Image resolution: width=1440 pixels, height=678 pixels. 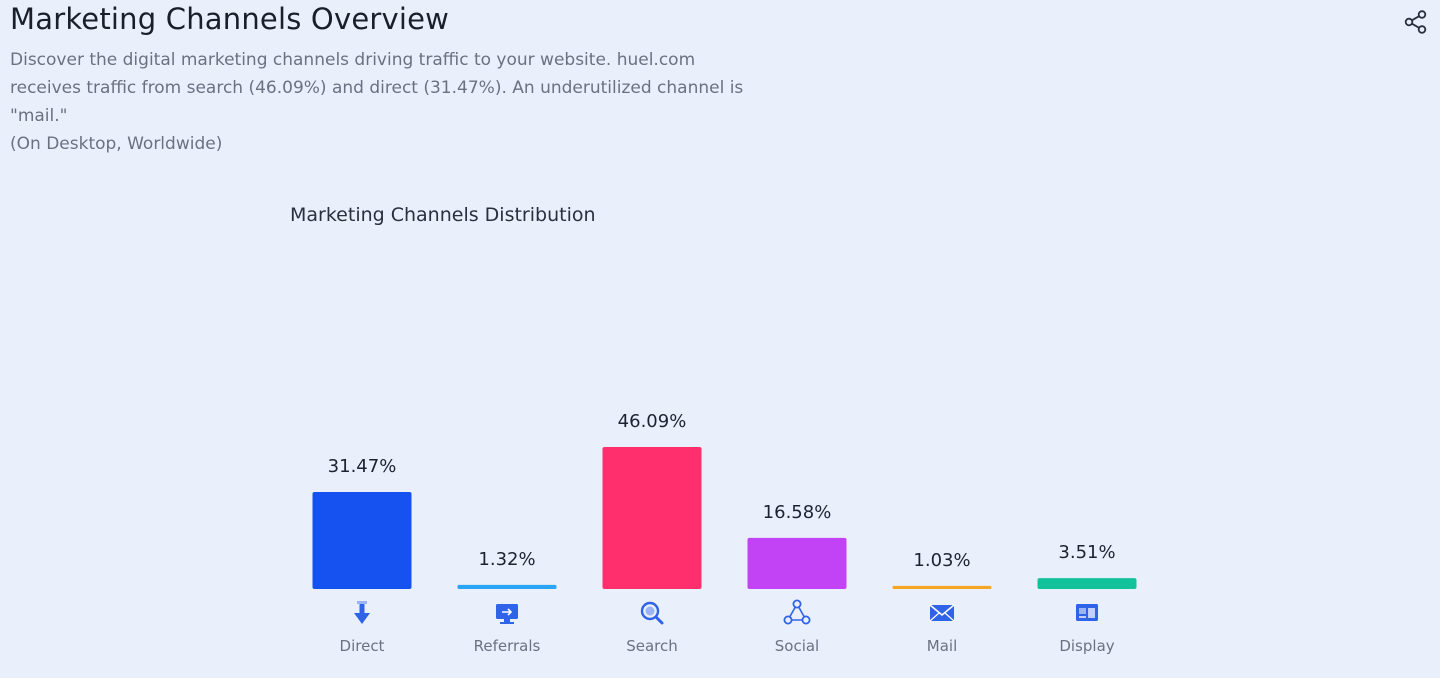 What do you see at coordinates (941, 560) in the screenshot?
I see `data-label-mail: 1.03%` at bounding box center [941, 560].